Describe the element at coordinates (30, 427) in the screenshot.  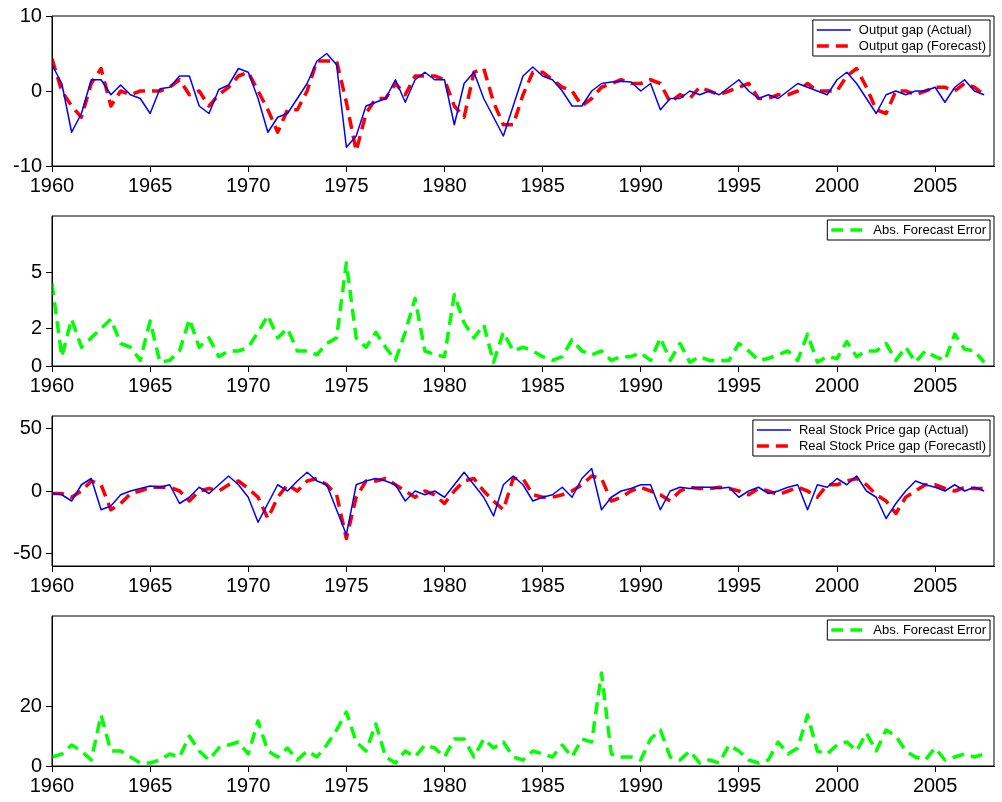
I see `y-tick-label: 50` at that location.